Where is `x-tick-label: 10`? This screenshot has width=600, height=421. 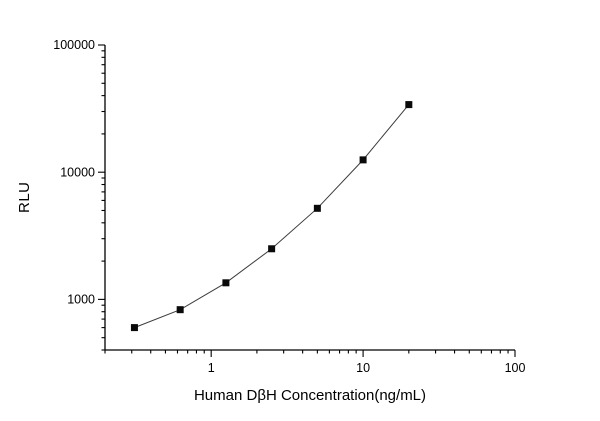
x-tick-label: 10 is located at coordinates (363, 368).